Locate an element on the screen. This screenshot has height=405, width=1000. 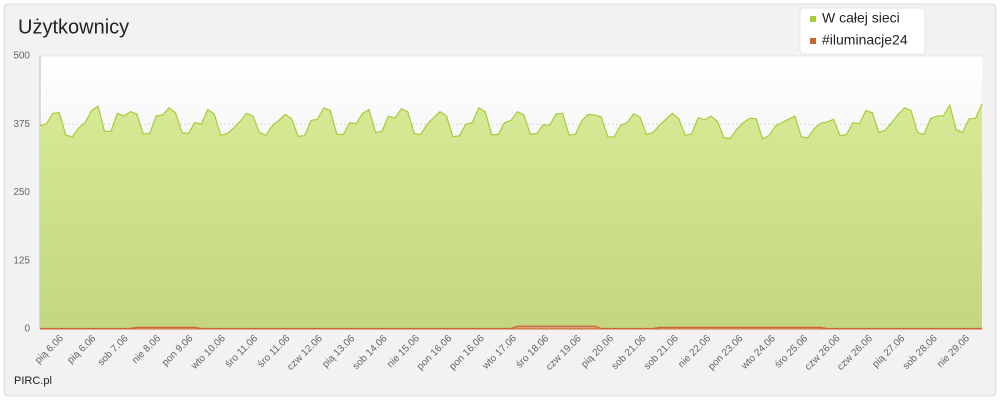
footer: PIRC.pl is located at coordinates (33, 381).